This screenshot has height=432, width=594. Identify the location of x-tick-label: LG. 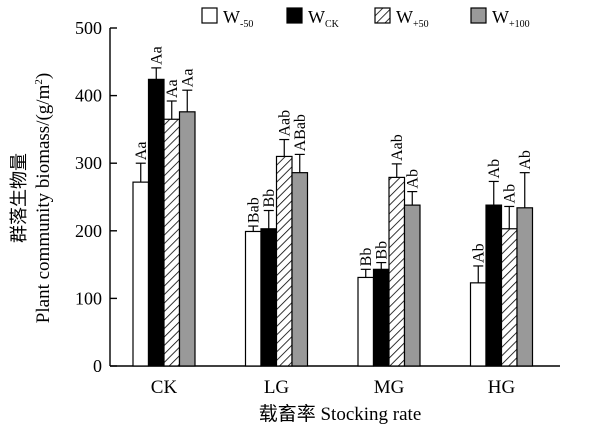
(277, 387).